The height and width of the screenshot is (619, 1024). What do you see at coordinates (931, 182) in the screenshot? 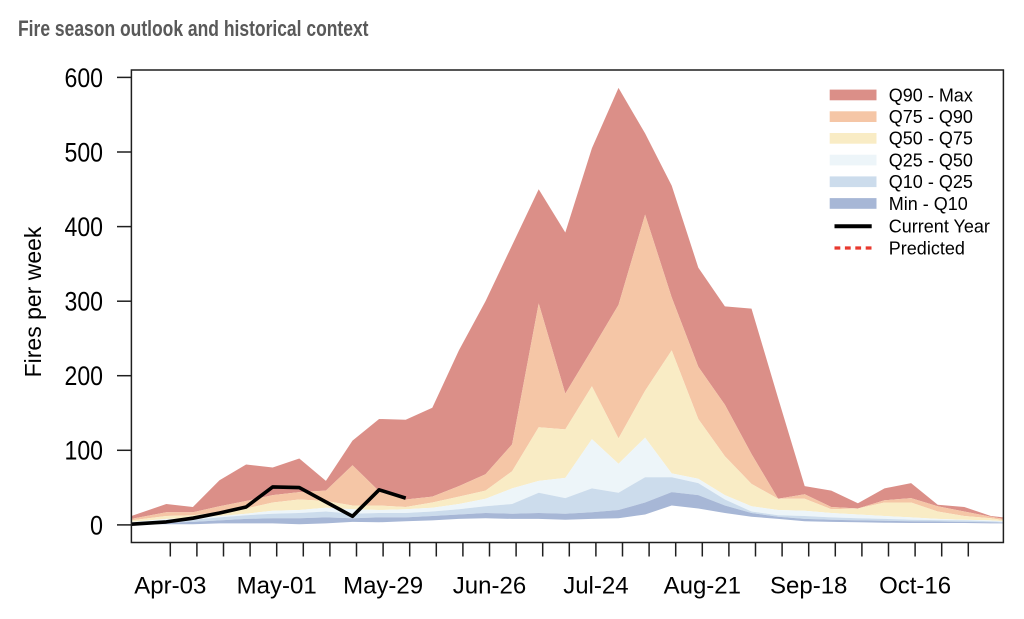
I see `svg-text: Q10 - Q25` at bounding box center [931, 182].